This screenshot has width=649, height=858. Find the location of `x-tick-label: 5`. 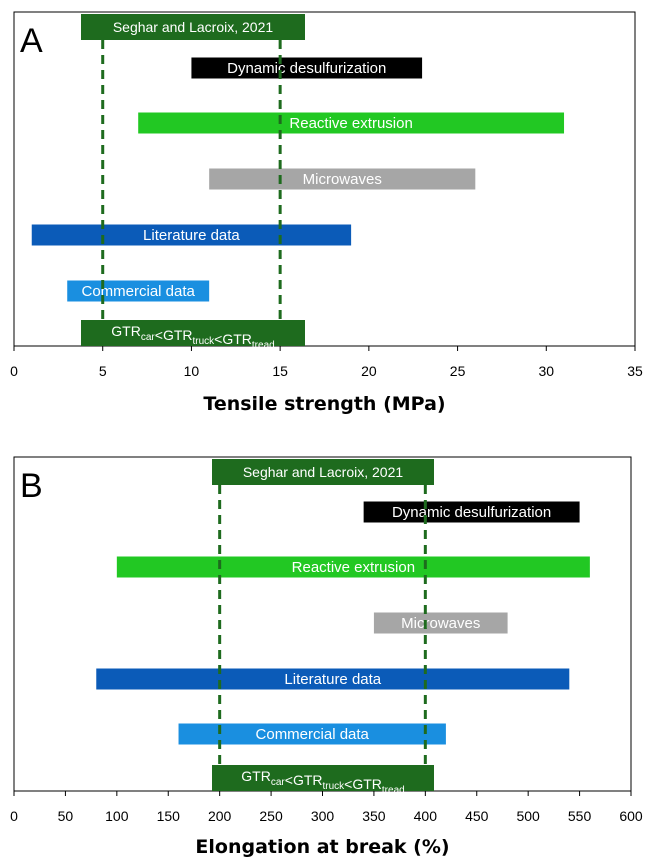

x-tick-label: 5 is located at coordinates (103, 371).